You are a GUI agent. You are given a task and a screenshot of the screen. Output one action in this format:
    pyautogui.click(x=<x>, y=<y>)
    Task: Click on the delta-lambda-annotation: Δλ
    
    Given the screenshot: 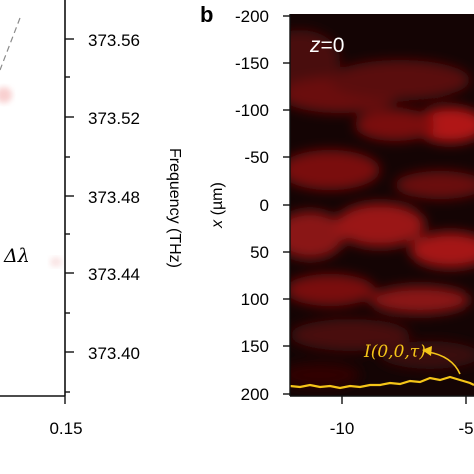 What is the action you would take?
    pyautogui.click(x=16, y=256)
    